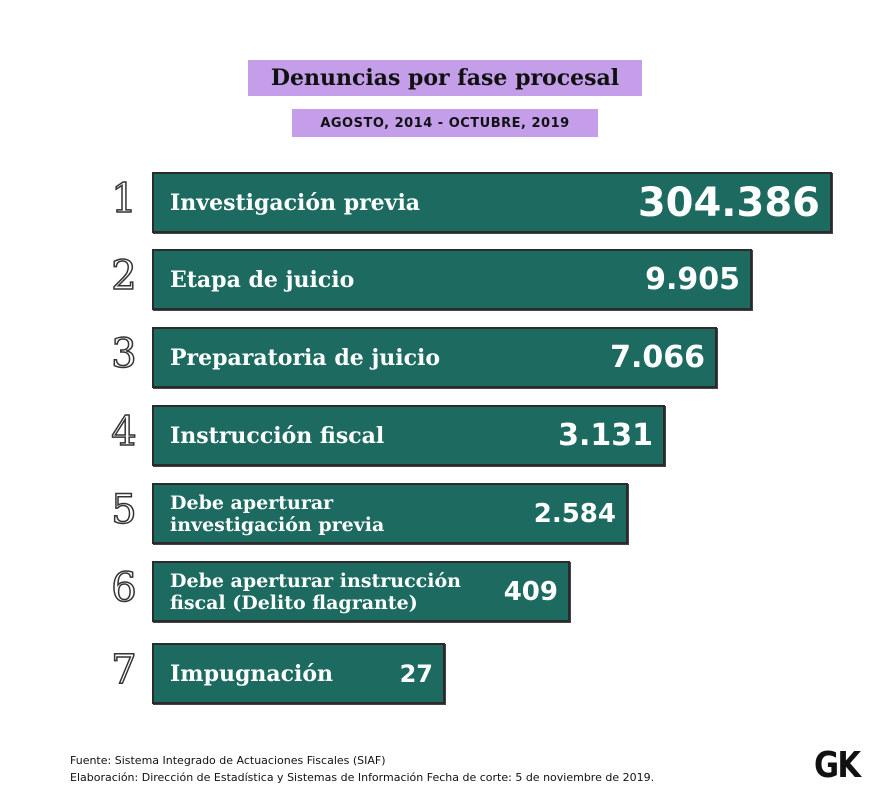 The image size is (884, 801). Describe the element at coordinates (124, 199) in the screenshot. I see `rank-label: 1` at that location.